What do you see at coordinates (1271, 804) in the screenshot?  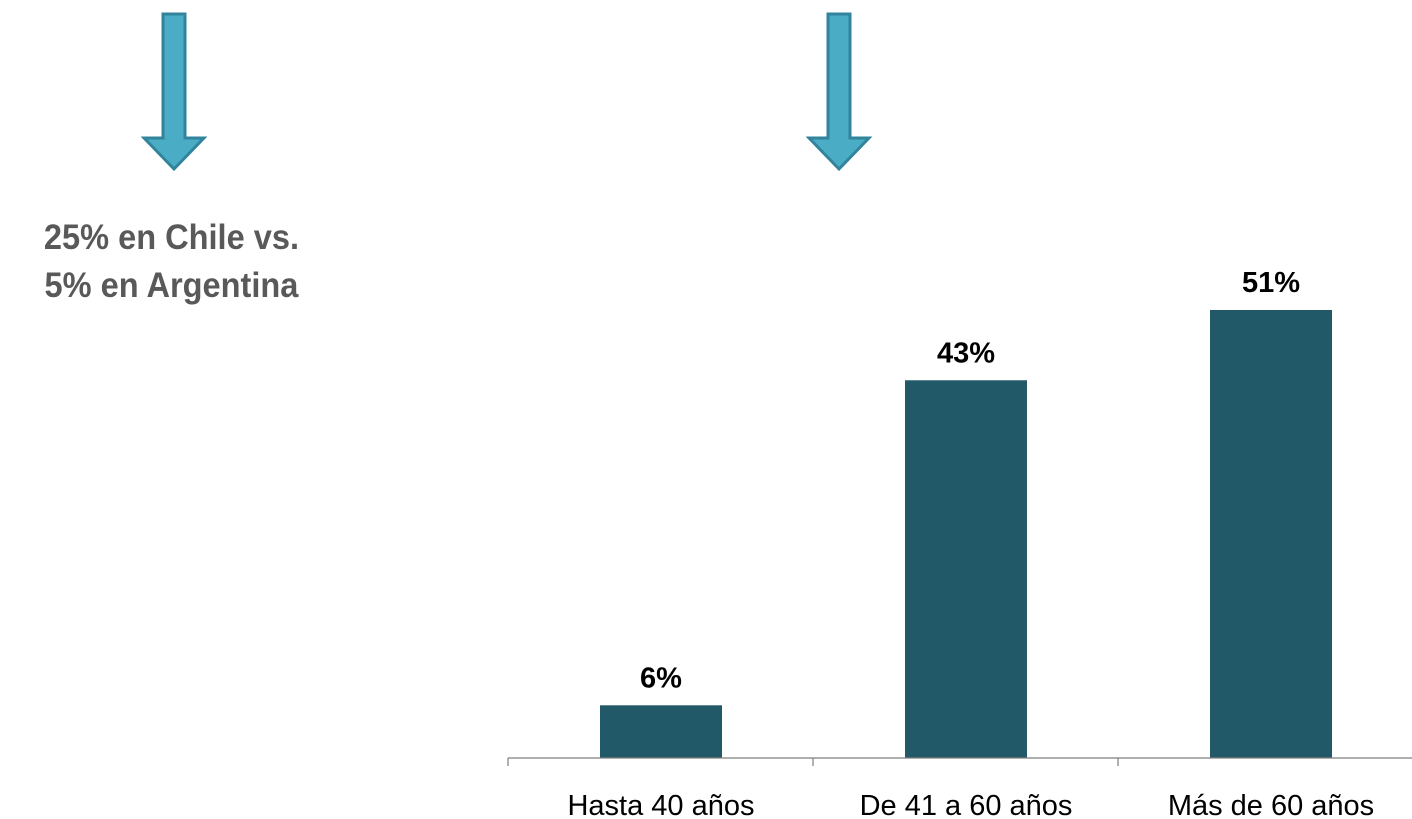 I see `category-label: Más de 60 años` at bounding box center [1271, 804].